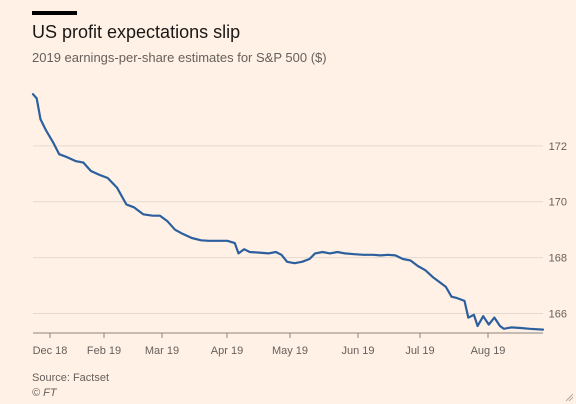  What do you see at coordinates (488, 351) in the screenshot?
I see `x-tick-label: Aug 19` at bounding box center [488, 351].